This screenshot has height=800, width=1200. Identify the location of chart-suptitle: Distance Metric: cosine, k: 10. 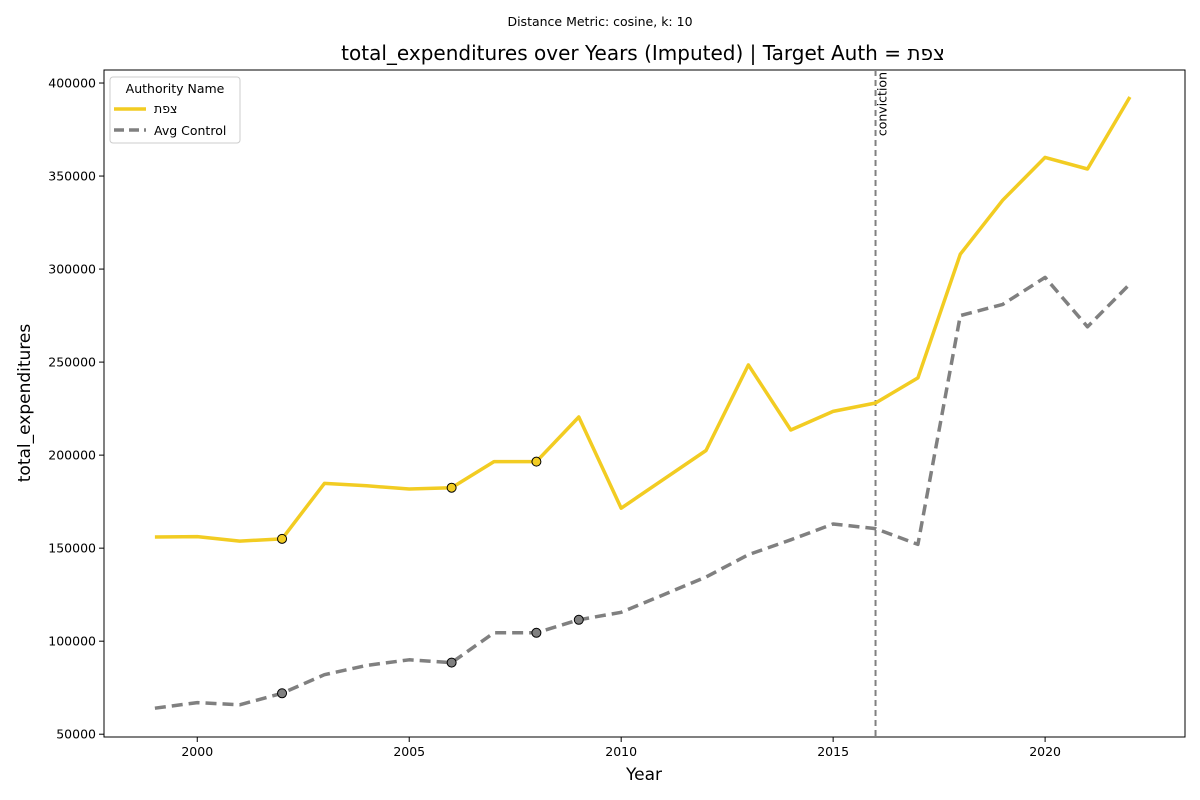
(599, 21).